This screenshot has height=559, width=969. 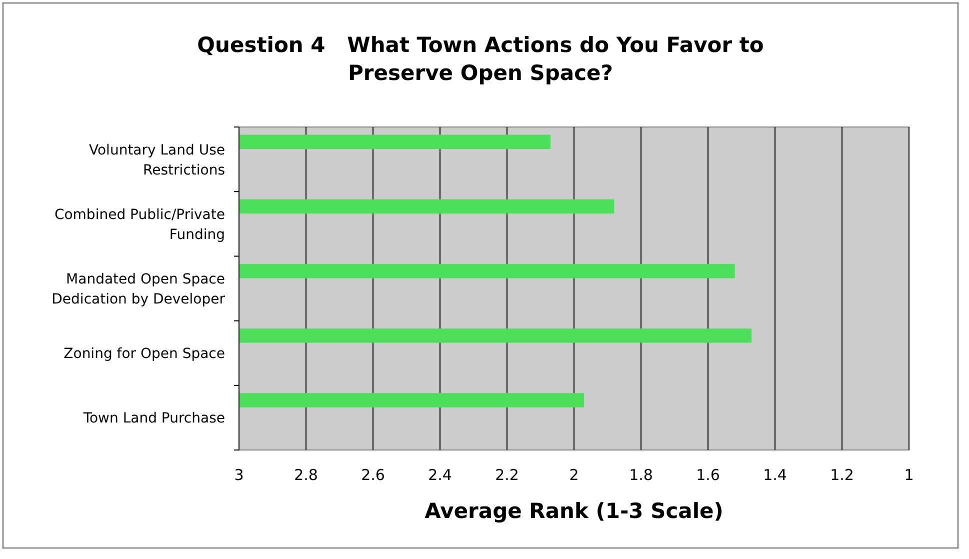 What do you see at coordinates (842, 475) in the screenshot?
I see `x-tick-label: 1.2` at bounding box center [842, 475].